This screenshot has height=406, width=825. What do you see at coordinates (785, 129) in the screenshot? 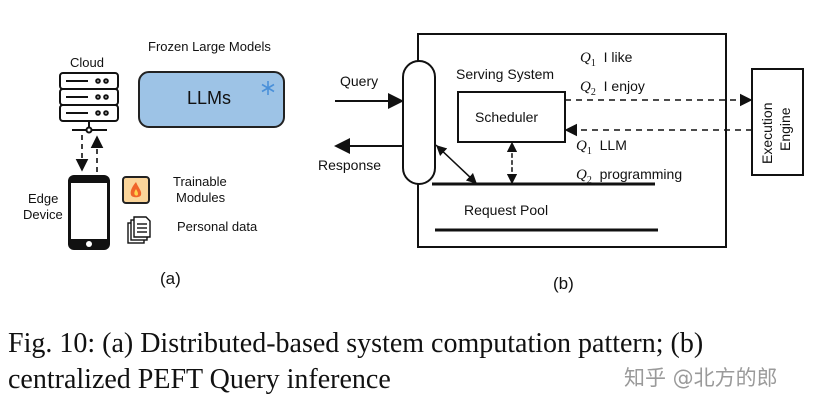
I see `engine-label-2: Engine` at bounding box center [785, 129].